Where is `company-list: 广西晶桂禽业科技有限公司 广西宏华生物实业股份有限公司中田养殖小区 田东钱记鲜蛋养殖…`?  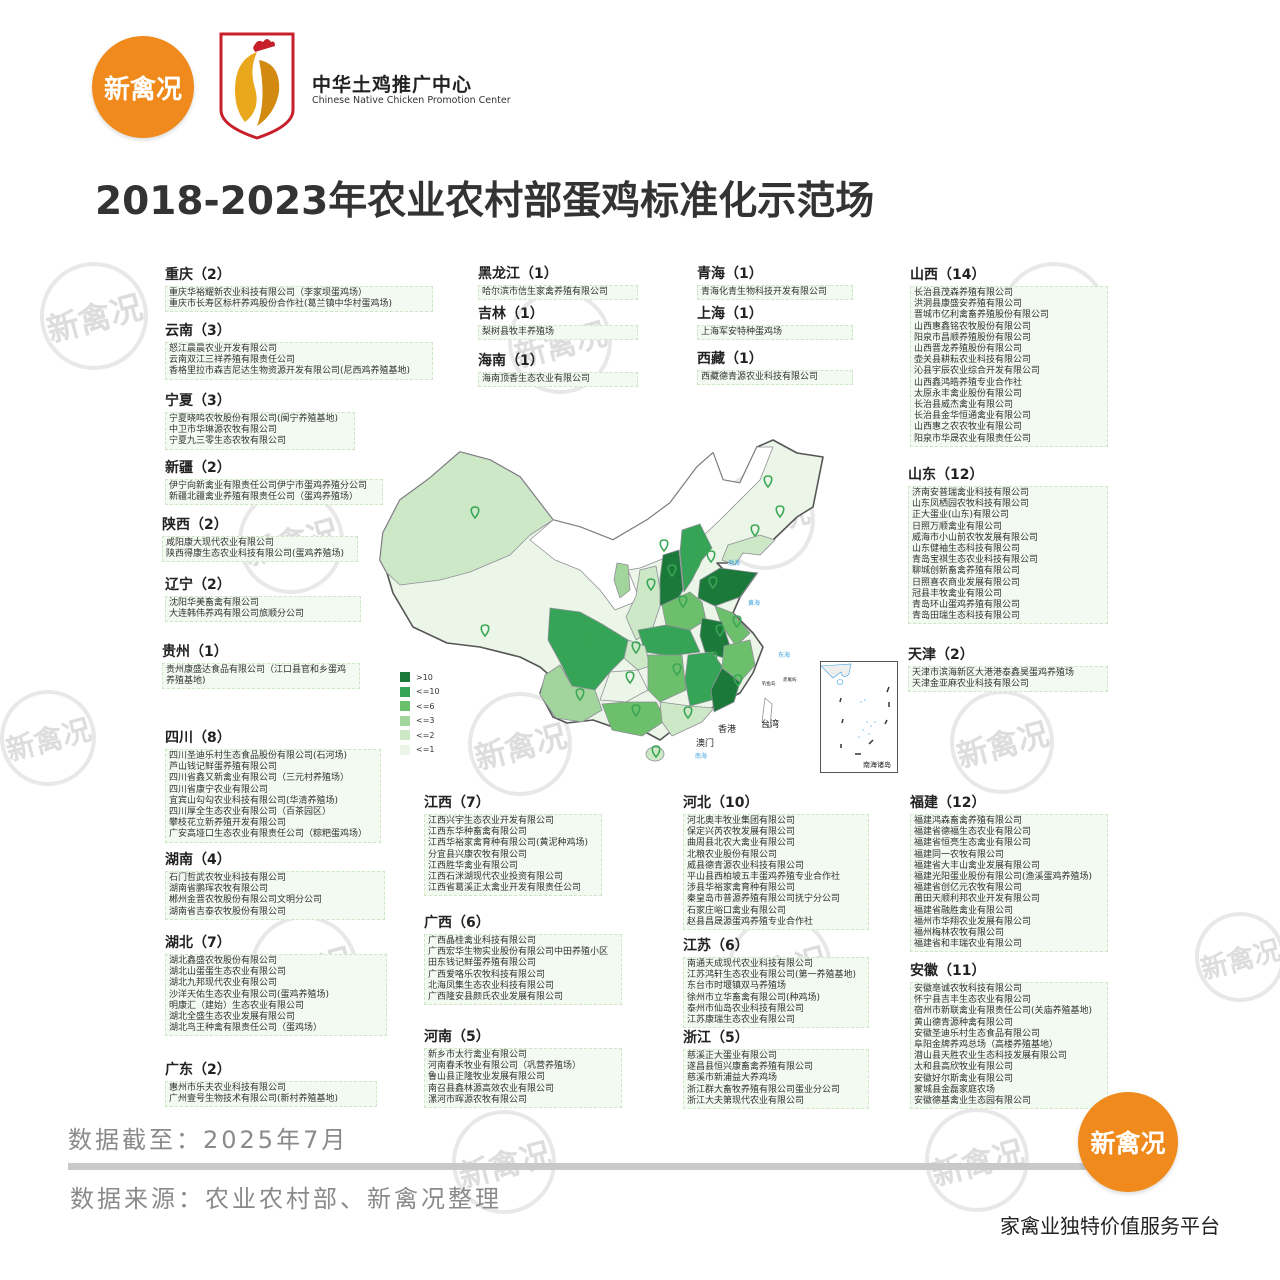 company-list: 广西晶桂禽业科技有限公司 广西宏华生物实业股份有限公司中田养殖小区 田东钱记鲜蛋养殖… is located at coordinates (523, 970).